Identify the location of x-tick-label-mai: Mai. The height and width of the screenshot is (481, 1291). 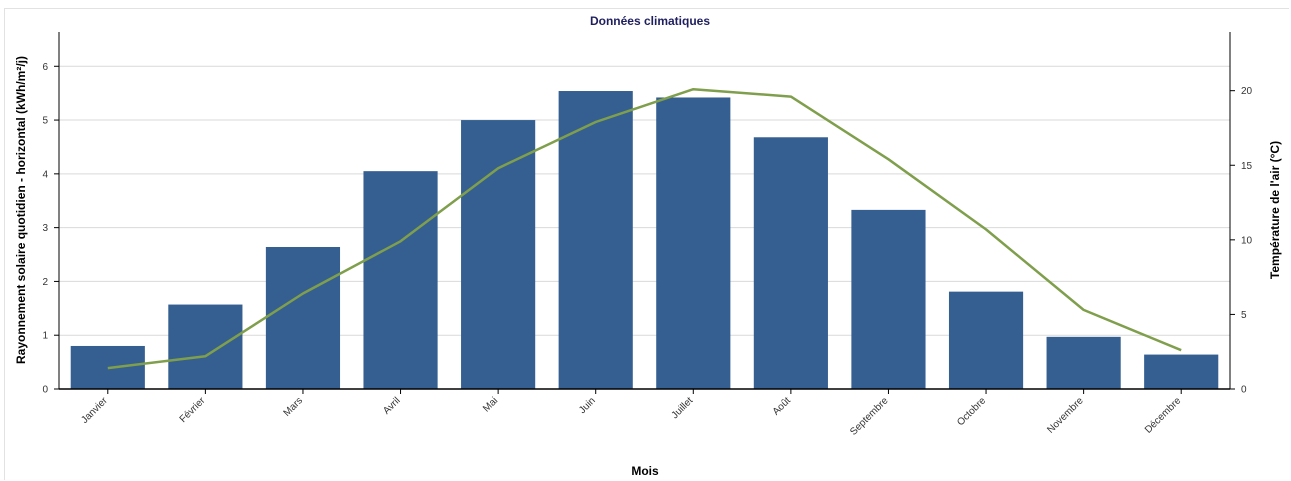
(490, 404).